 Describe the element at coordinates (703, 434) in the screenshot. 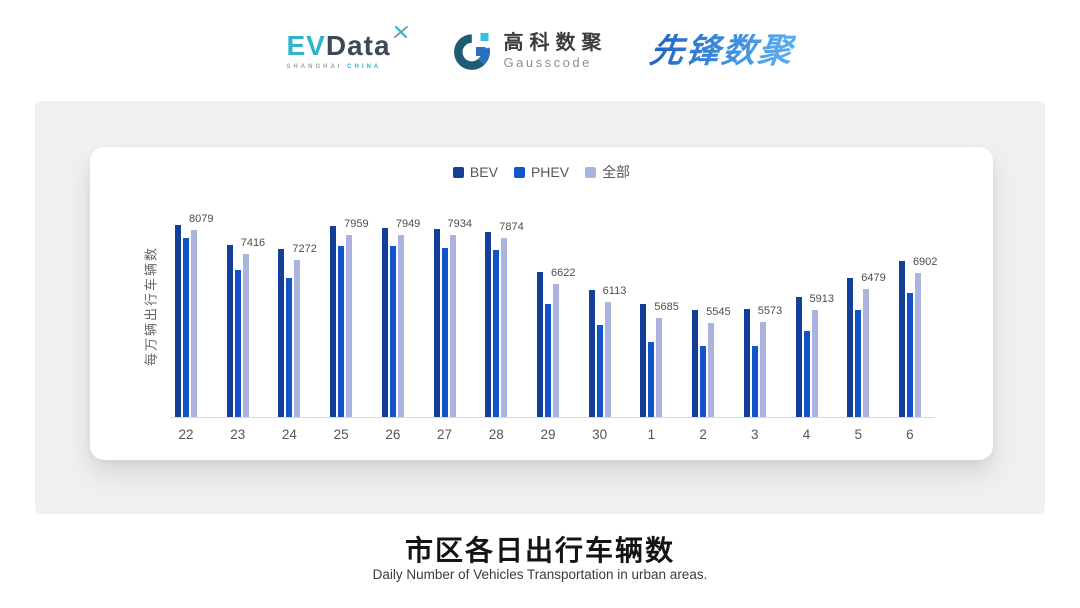

I see `x-tick-2: 2` at that location.